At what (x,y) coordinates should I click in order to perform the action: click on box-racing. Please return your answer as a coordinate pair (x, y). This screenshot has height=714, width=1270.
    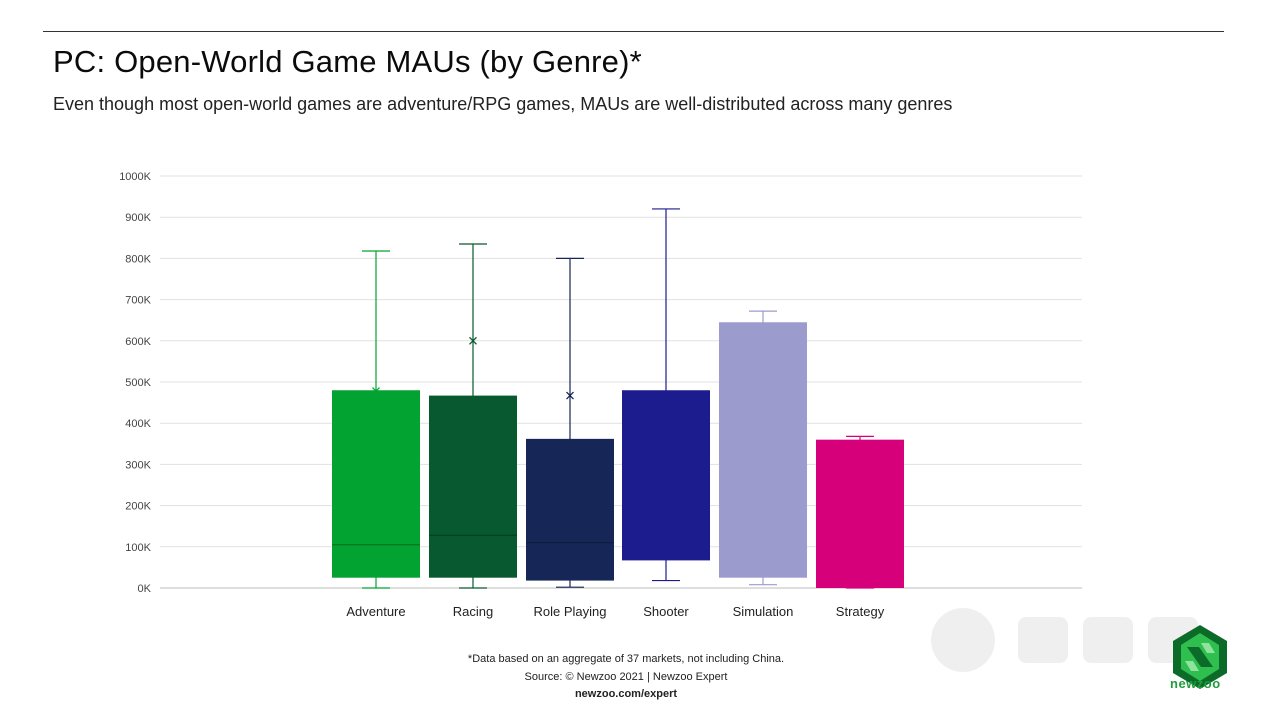
    Looking at the image, I should click on (473, 486).